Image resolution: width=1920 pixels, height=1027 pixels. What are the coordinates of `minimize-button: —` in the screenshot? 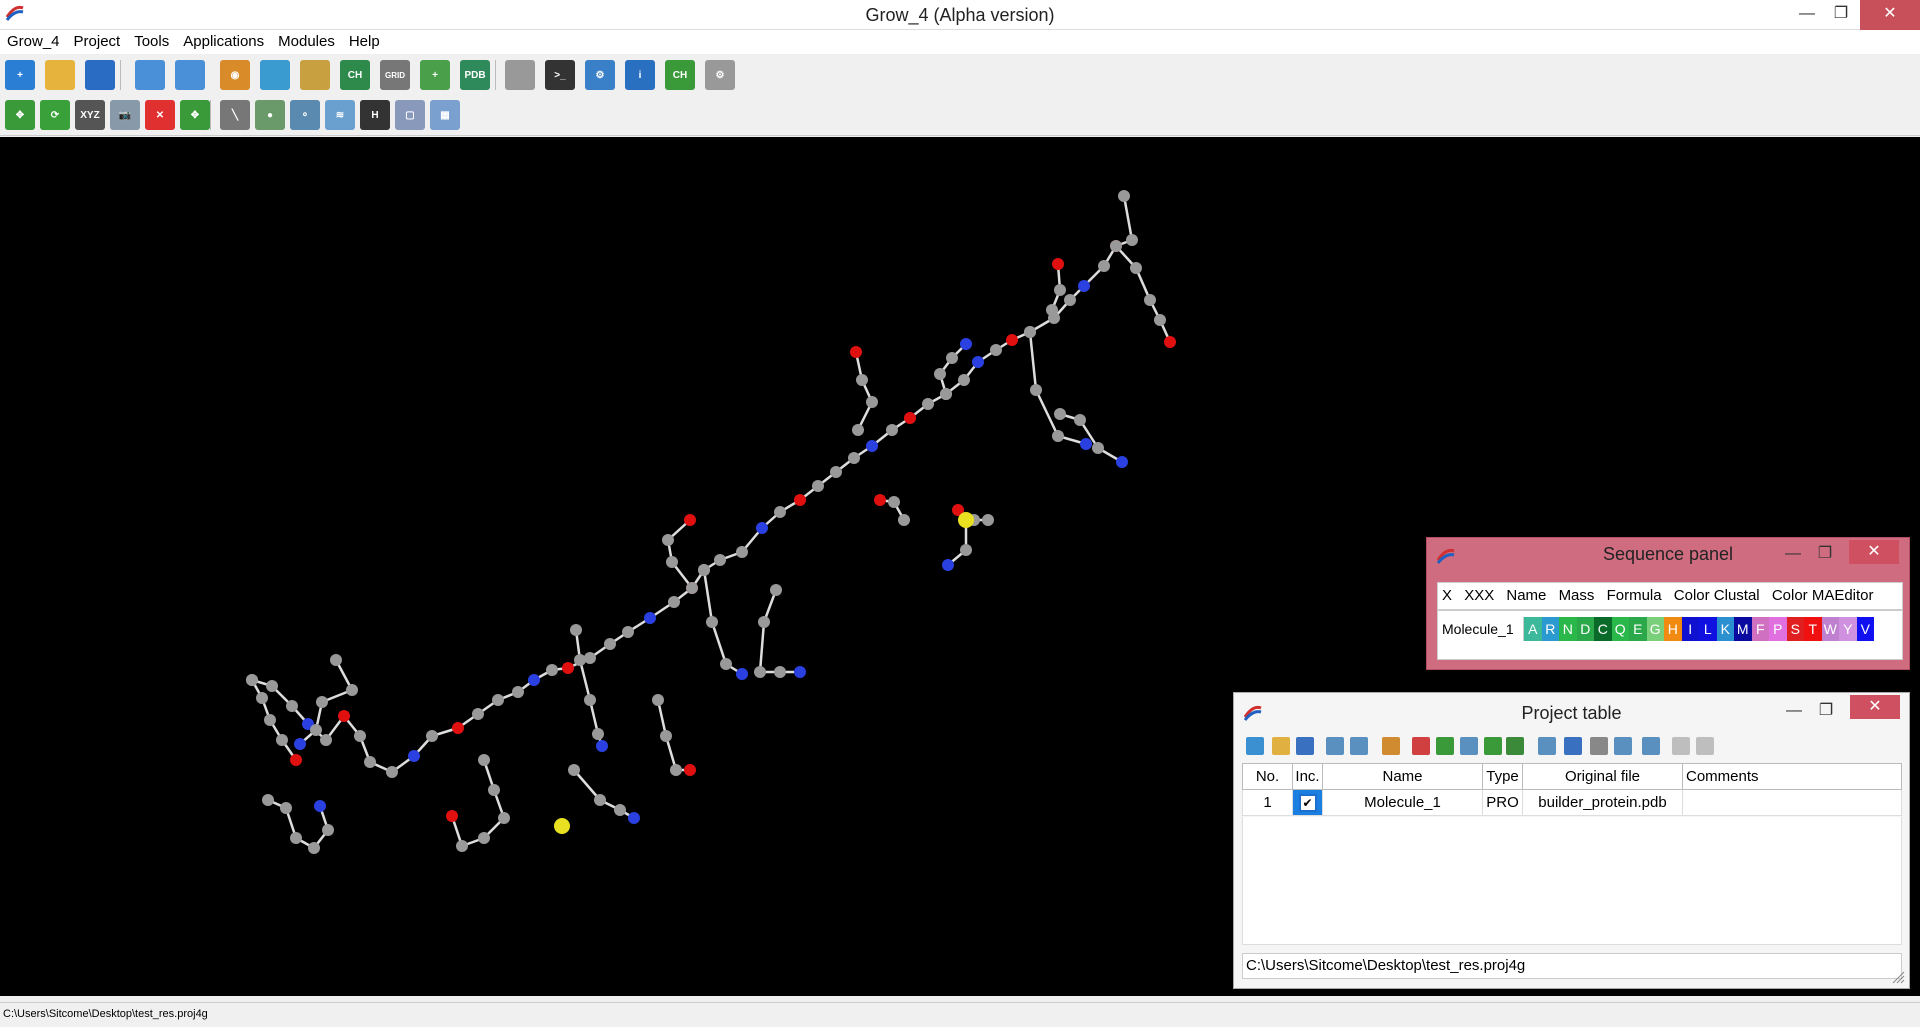 It's located at (1807, 13).